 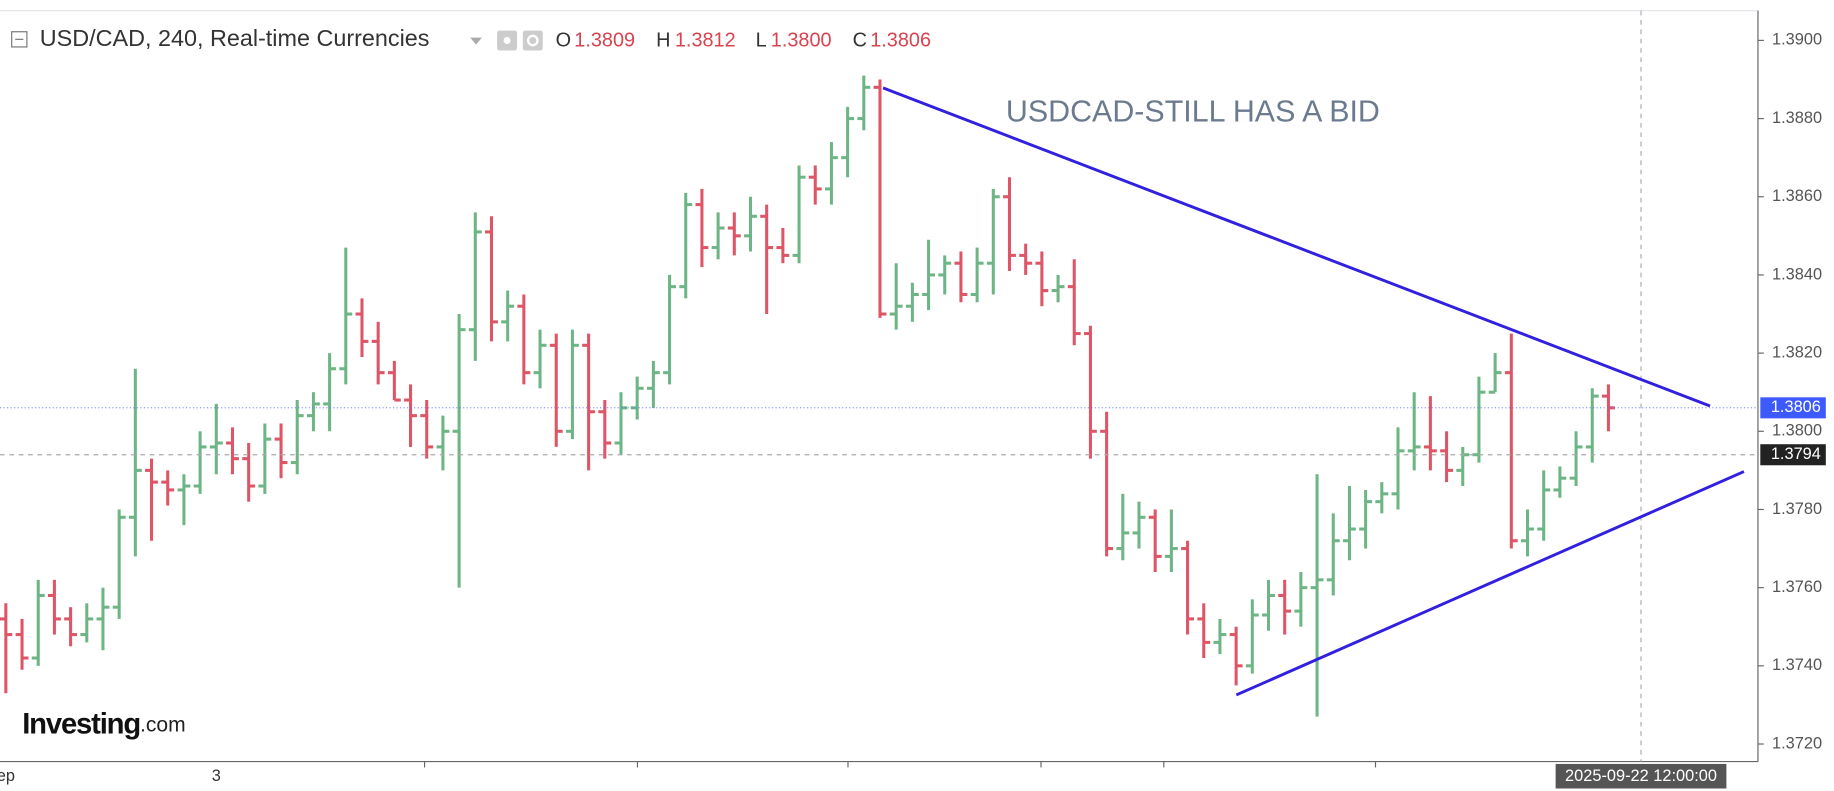 I want to click on y-tick-label: 1.3720, so click(x=1797, y=743).